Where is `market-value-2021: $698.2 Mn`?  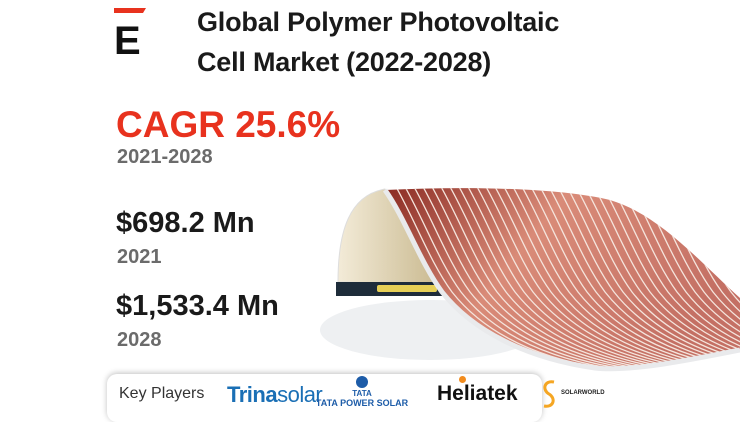 market-value-2021: $698.2 Mn is located at coordinates (185, 223).